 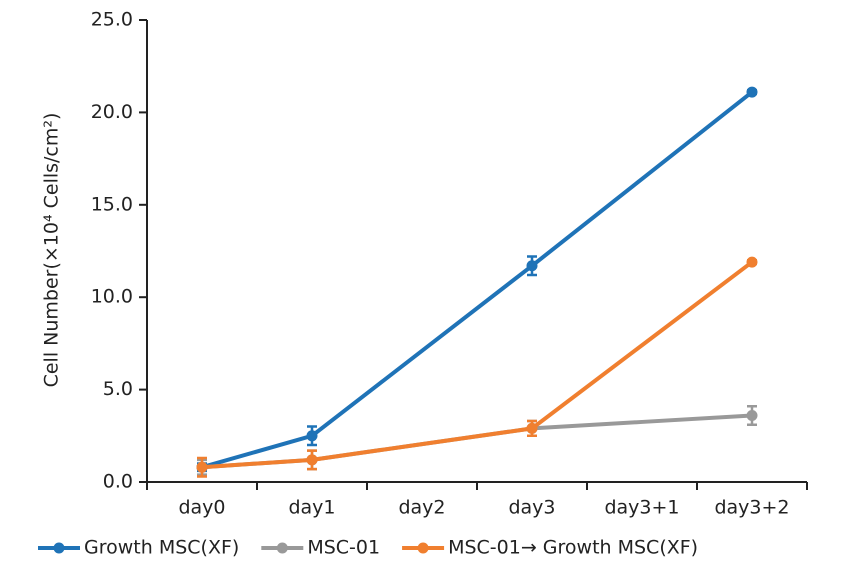 I want to click on x-tick-label: day1, so click(x=311, y=508).